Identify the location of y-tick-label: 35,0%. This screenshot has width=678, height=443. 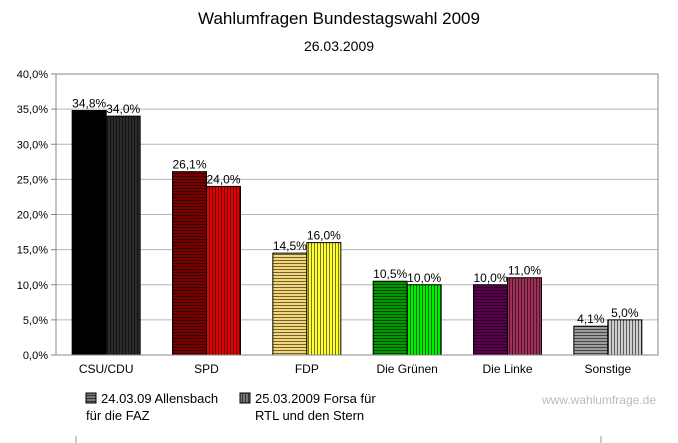
(32, 110).